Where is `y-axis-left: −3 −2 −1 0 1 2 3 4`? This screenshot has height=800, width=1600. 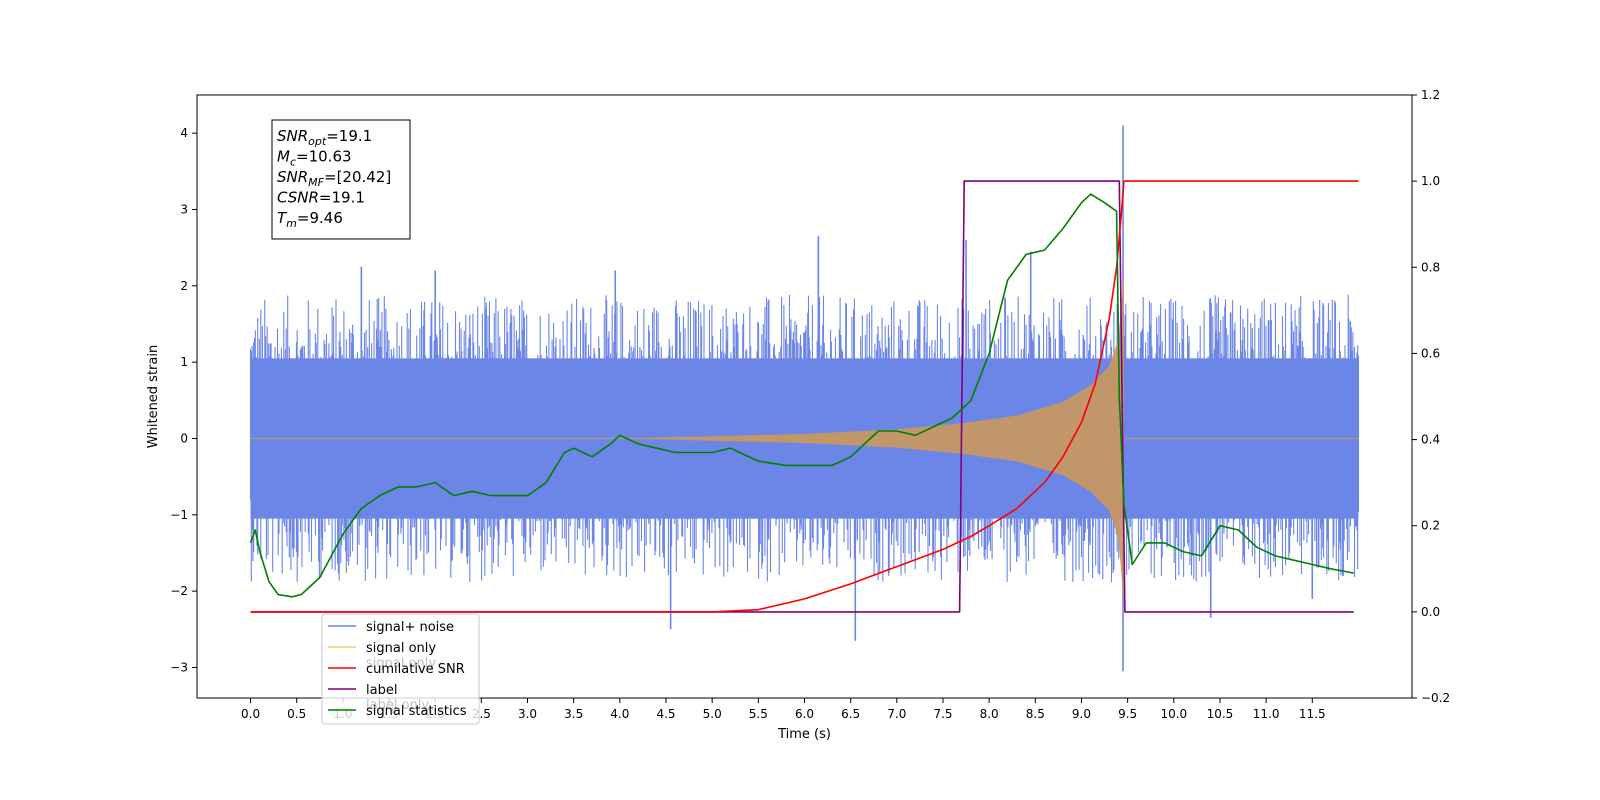 y-axis-left: −3 −2 −1 0 1 2 3 4 is located at coordinates (183, 400).